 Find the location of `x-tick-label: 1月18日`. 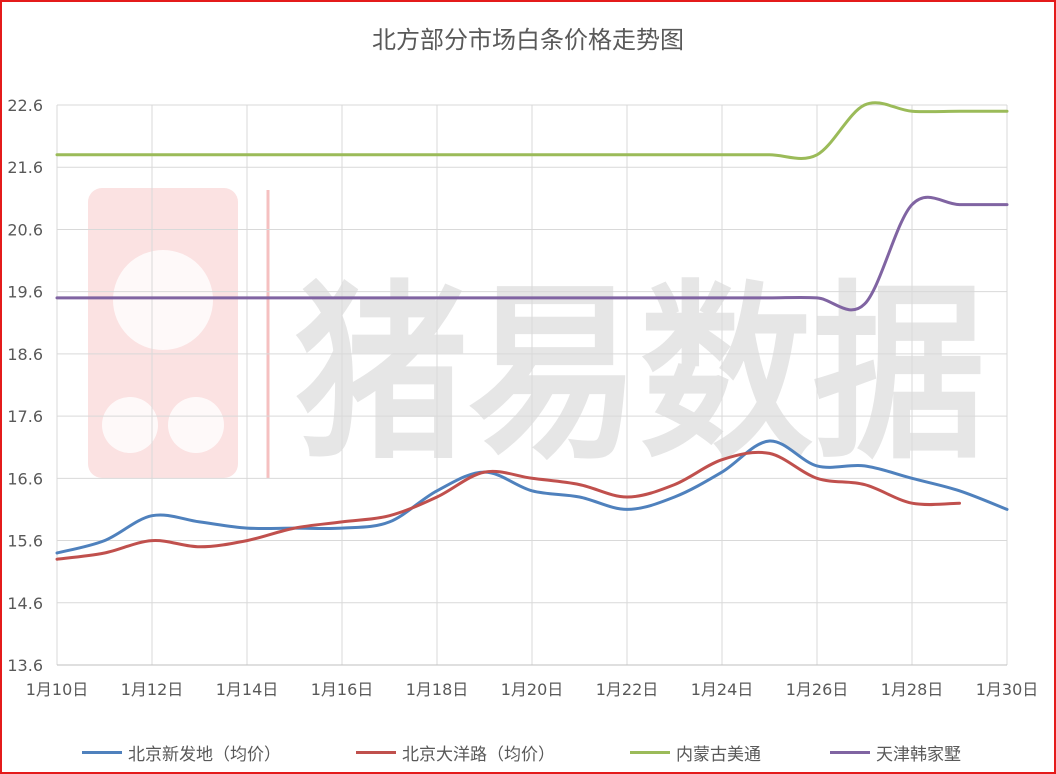

x-tick-label: 1月18日 is located at coordinates (437, 689).